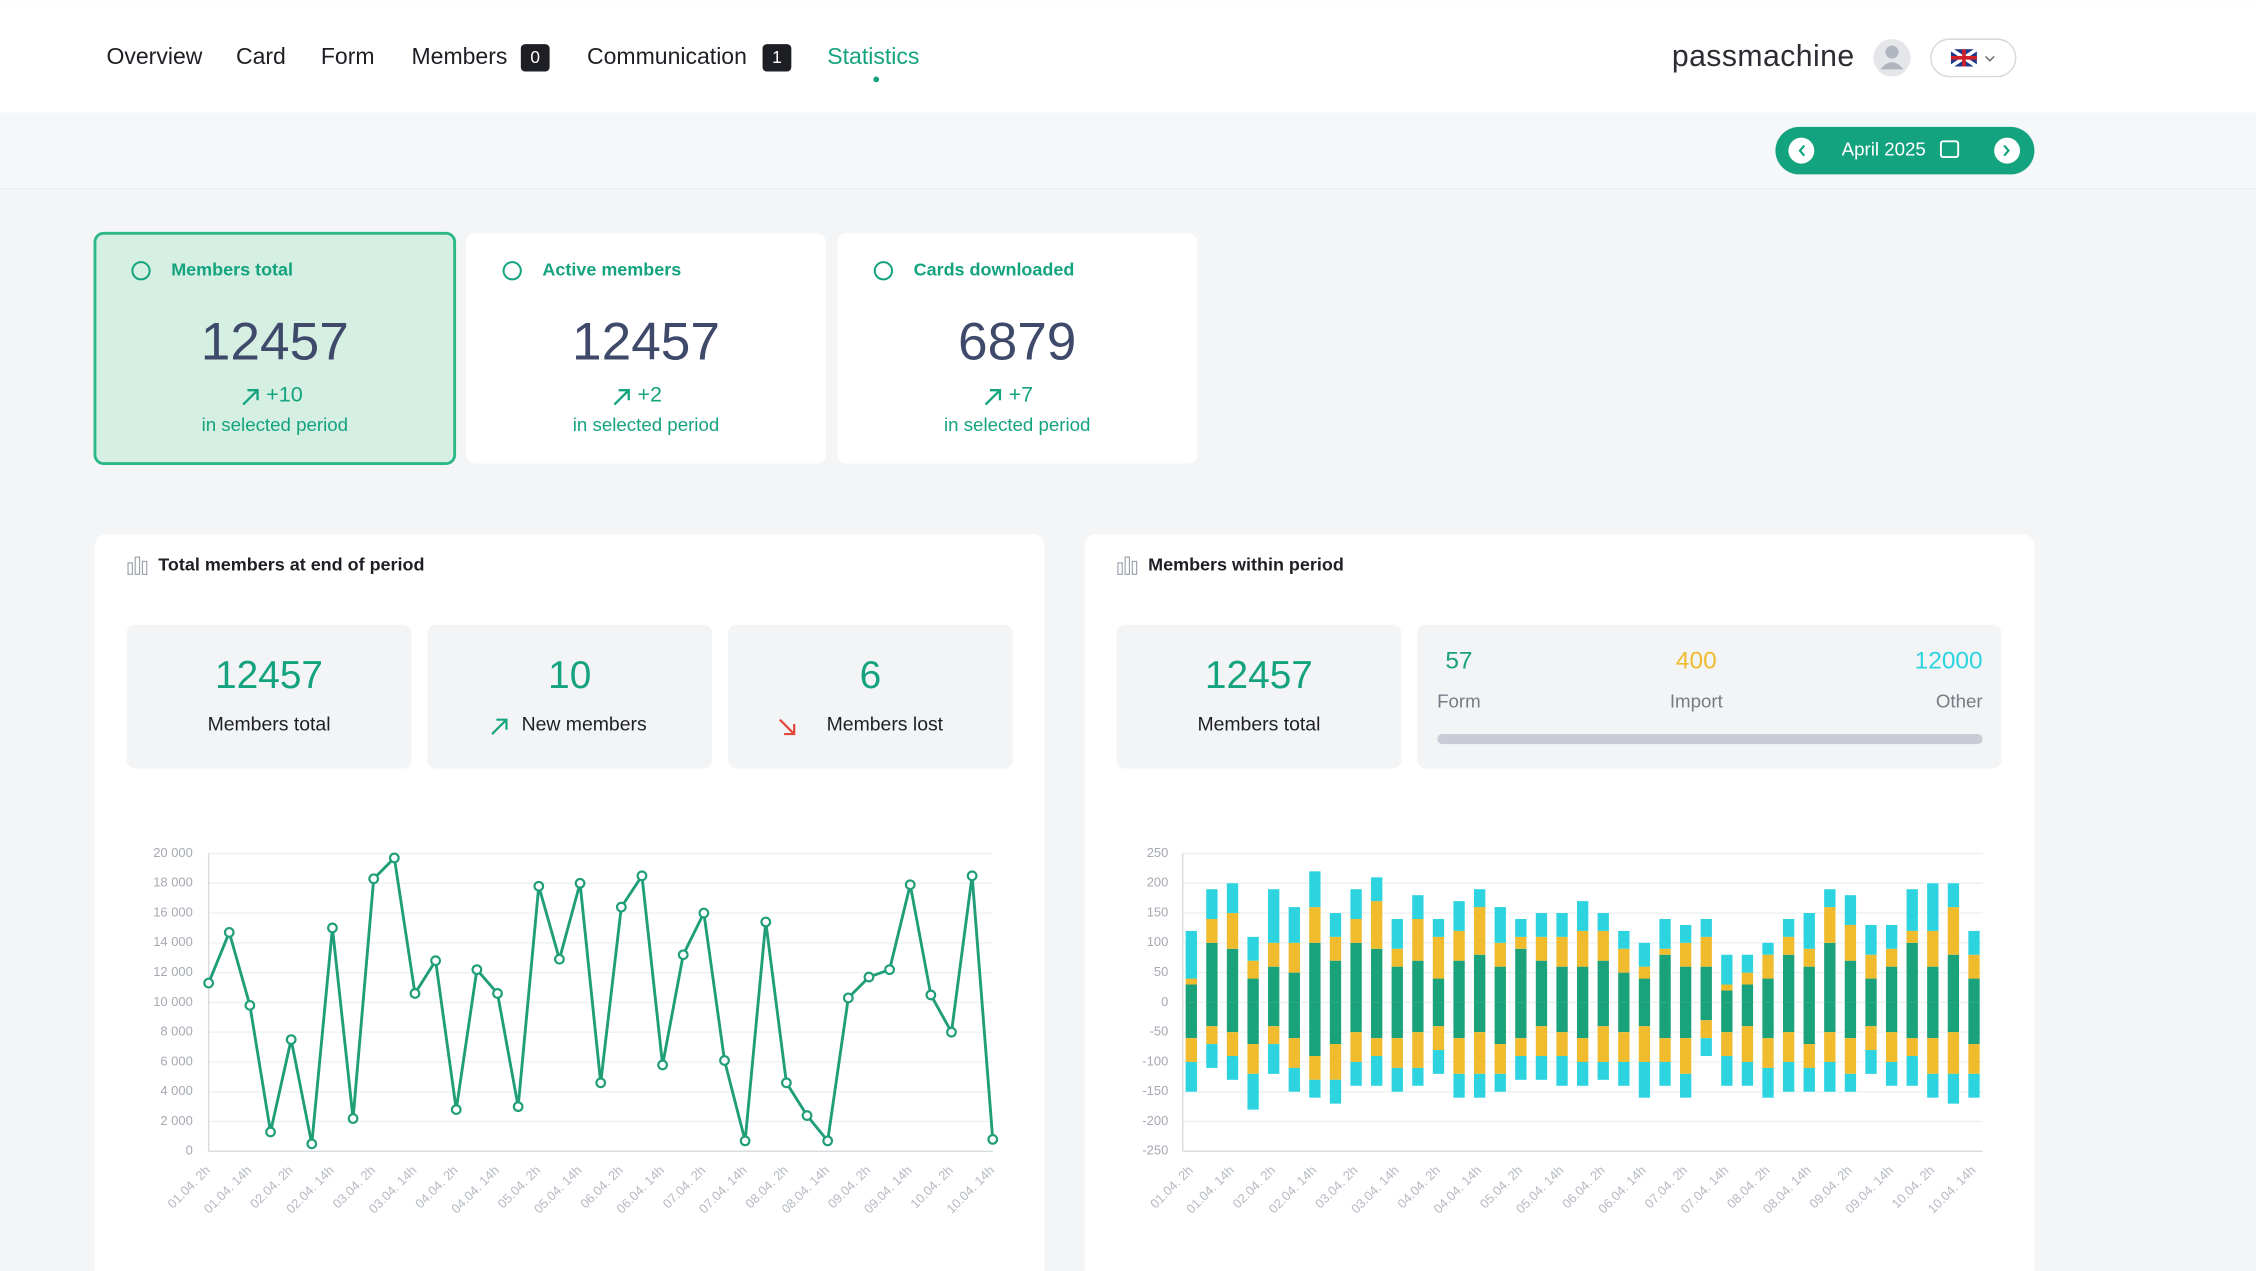  Describe the element at coordinates (1905, 150) in the screenshot. I see `period-picker` at that location.